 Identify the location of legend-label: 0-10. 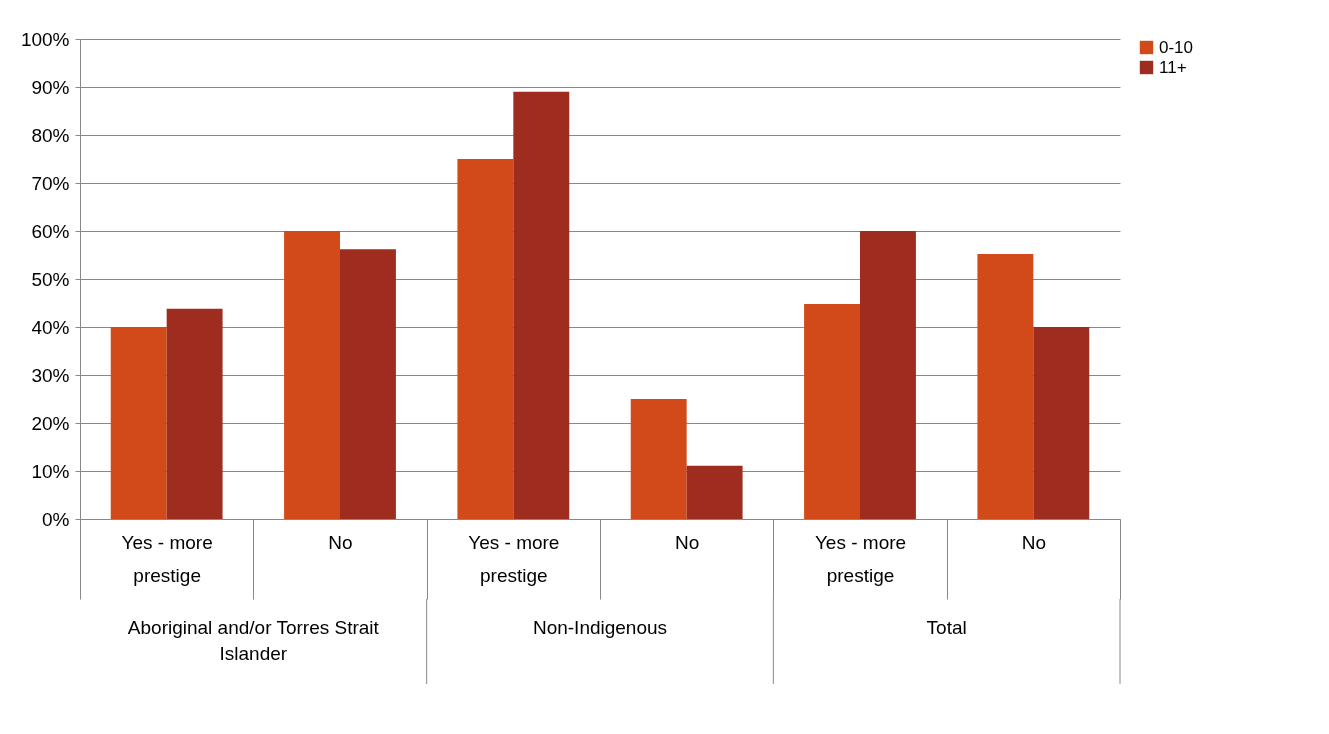
(1176, 47).